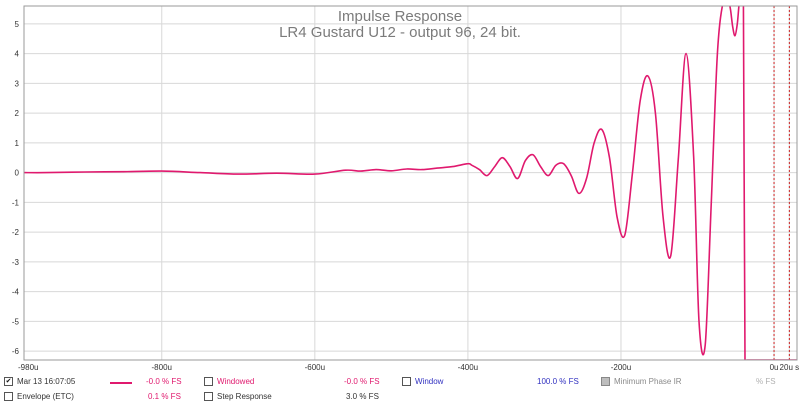 The width and height of the screenshot is (800, 407). I want to click on minimum-phase-checkbox, so click(605, 381).